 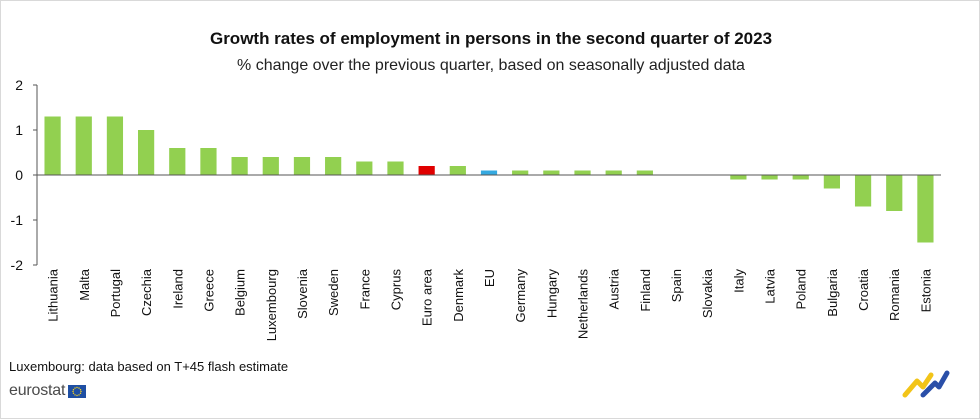 I want to click on x-tick-label: Greece, so click(x=208, y=290).